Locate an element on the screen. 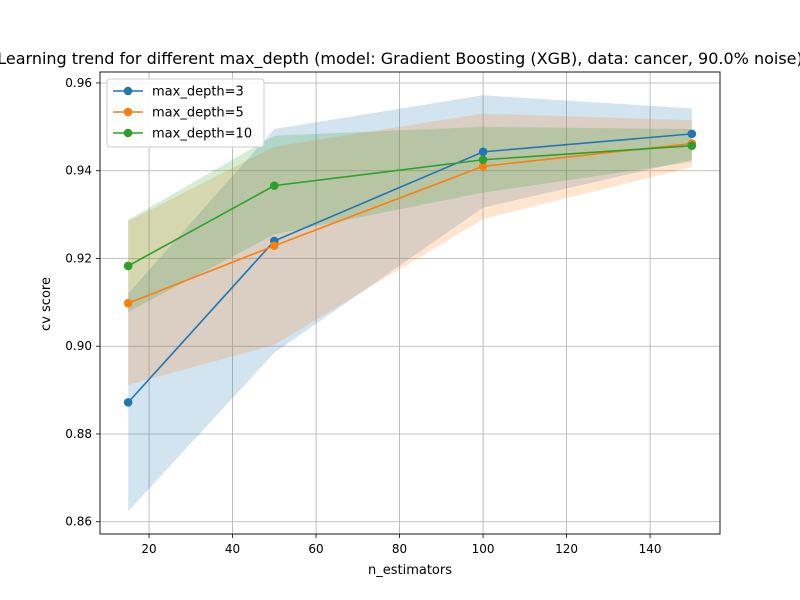 The image size is (800, 600). x-tick-label-6: 140 is located at coordinates (650, 549).